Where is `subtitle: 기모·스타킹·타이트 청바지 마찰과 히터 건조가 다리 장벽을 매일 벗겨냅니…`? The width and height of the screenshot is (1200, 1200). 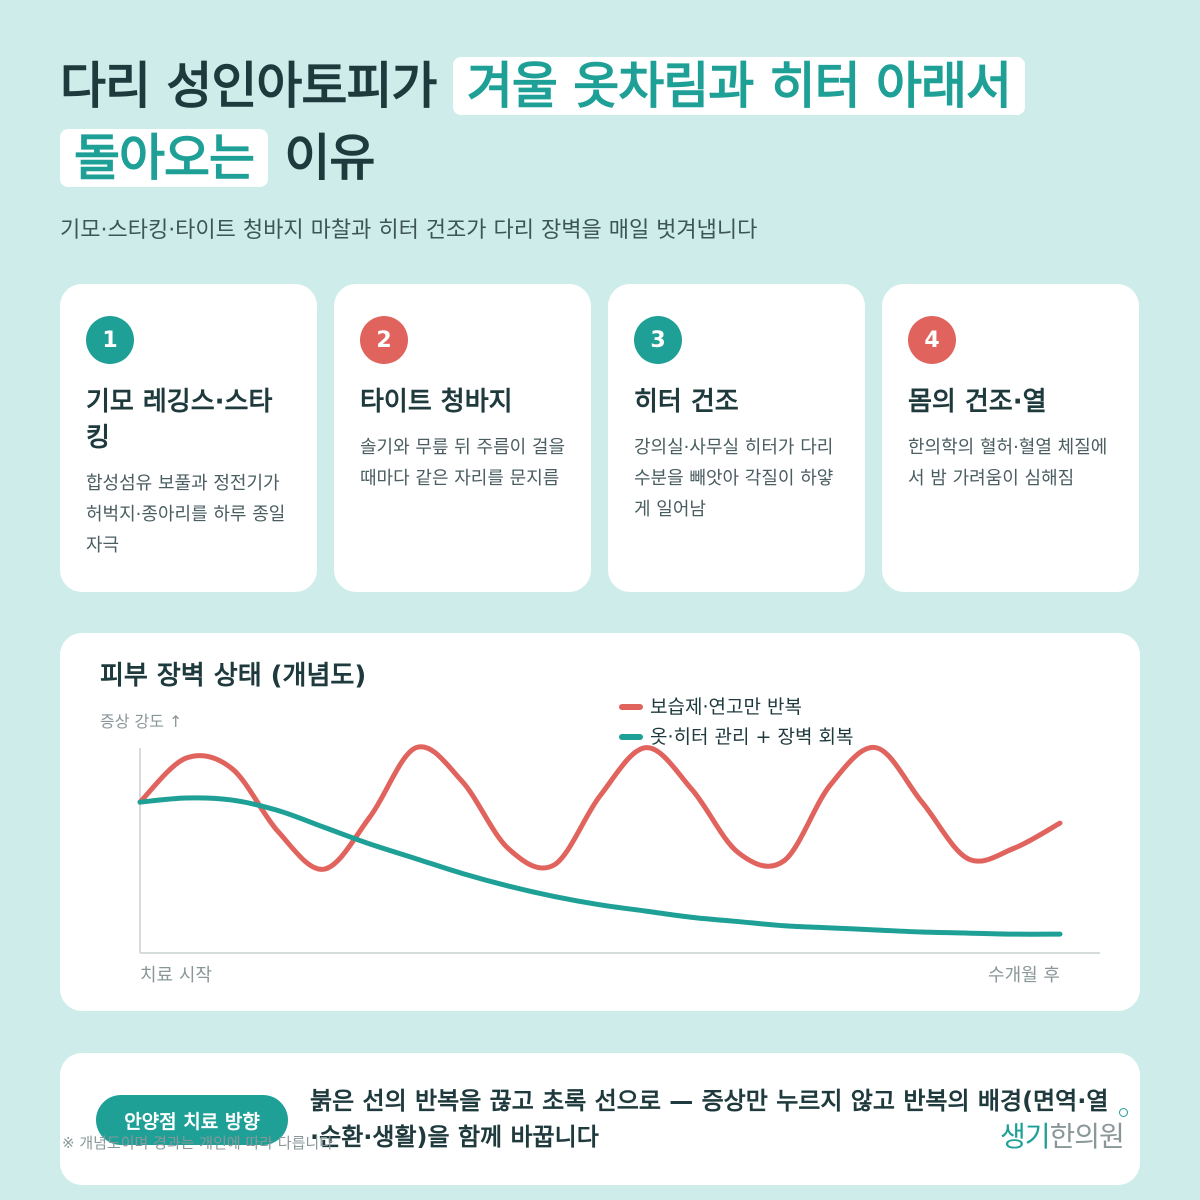
subtitle: 기모·스타킹·타이트 청바지 마찰과 히터 건조가 다리 장벽을 매일 벗겨냅니… is located at coordinates (409, 230).